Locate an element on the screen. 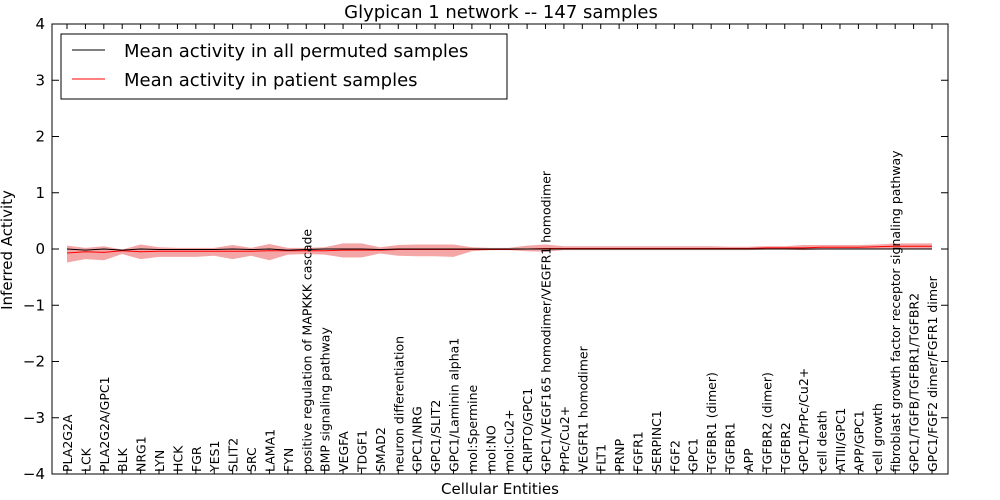  chart-title: Glypican 1 network -- 147 samples is located at coordinates (501, 12).